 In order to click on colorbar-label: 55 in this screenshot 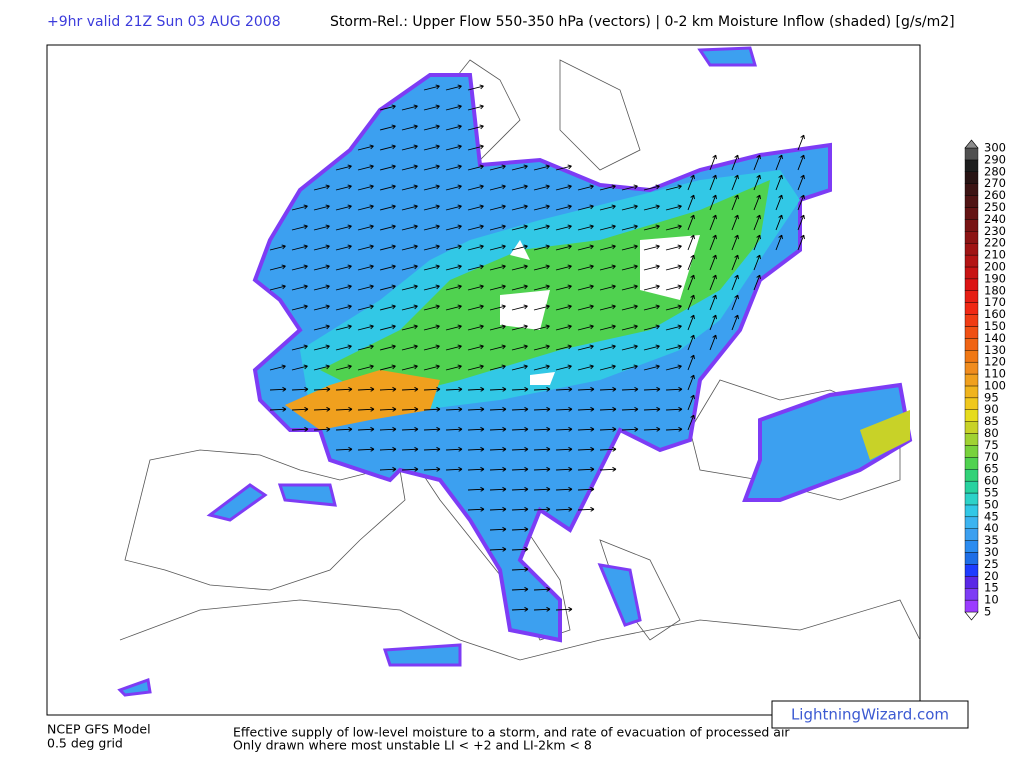, I will do `click(991, 493)`.